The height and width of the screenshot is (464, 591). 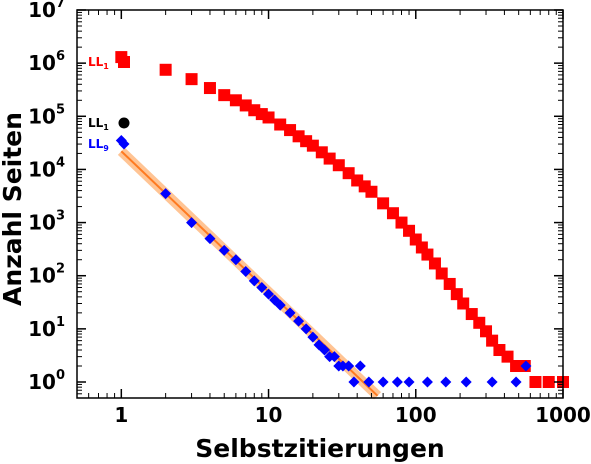 What do you see at coordinates (121, 415) in the screenshot?
I see `x-tick-label: 1` at bounding box center [121, 415].